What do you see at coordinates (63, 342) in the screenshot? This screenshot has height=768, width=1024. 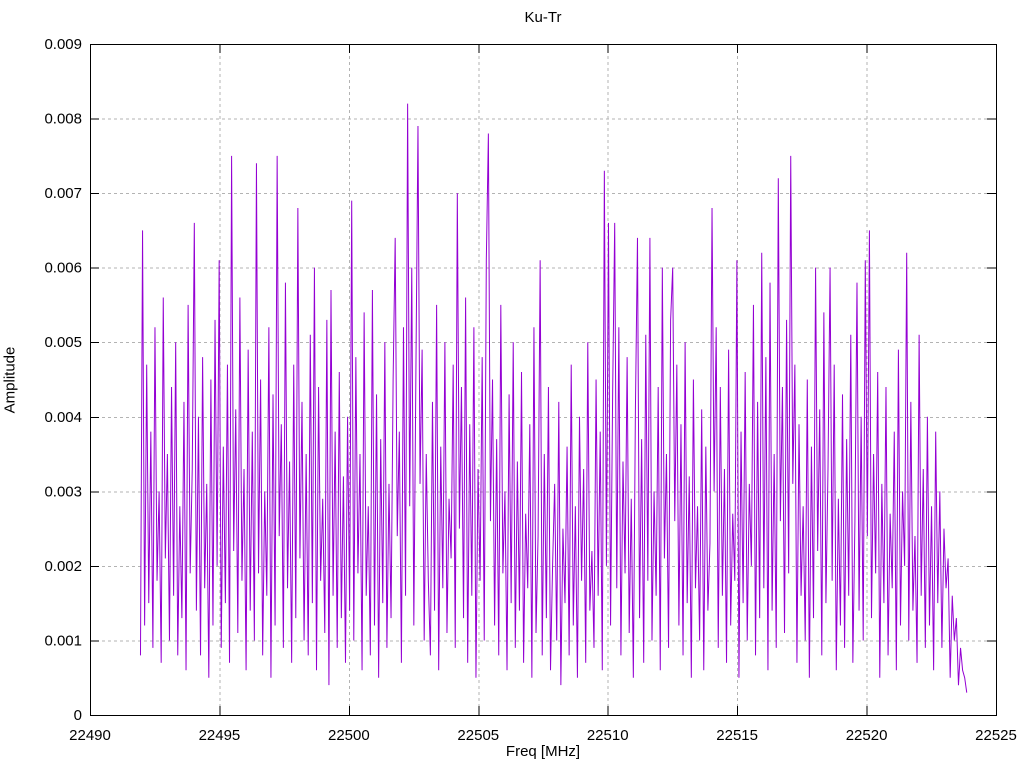 I see `y-tick-label: 0.005` at bounding box center [63, 342].